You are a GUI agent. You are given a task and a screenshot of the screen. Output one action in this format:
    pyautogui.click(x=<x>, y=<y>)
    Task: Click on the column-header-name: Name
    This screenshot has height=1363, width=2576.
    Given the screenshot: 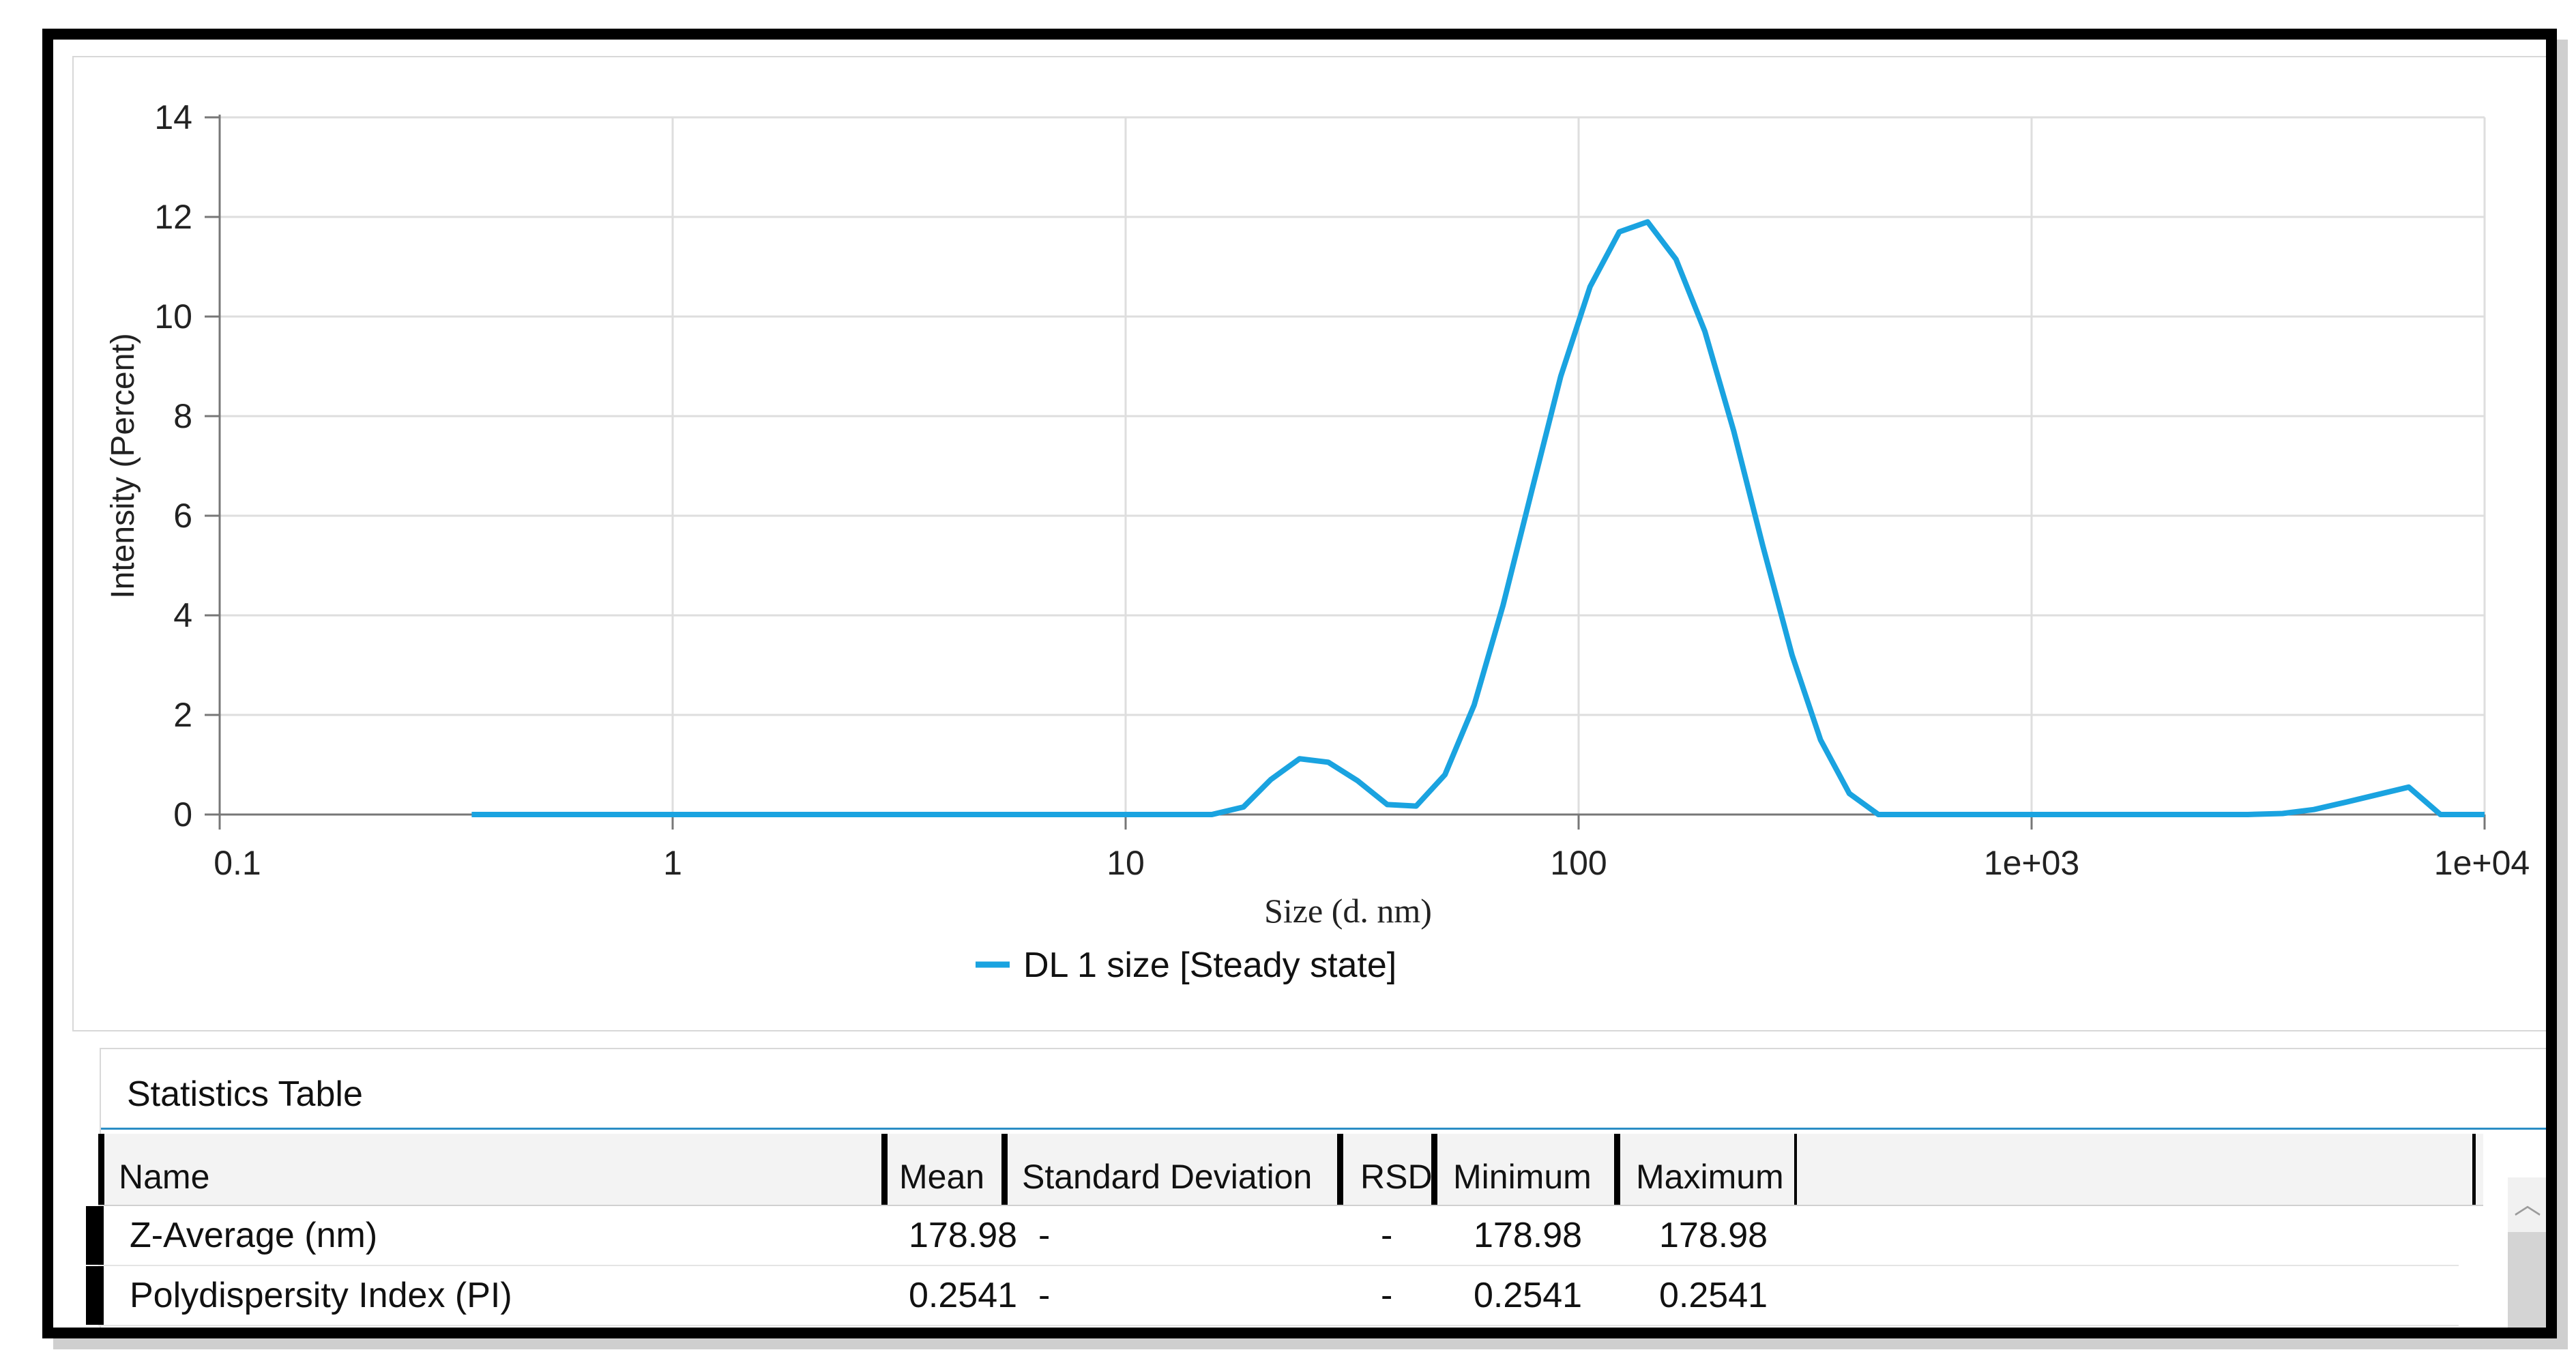 What is the action you would take?
    pyautogui.click(x=164, y=1177)
    